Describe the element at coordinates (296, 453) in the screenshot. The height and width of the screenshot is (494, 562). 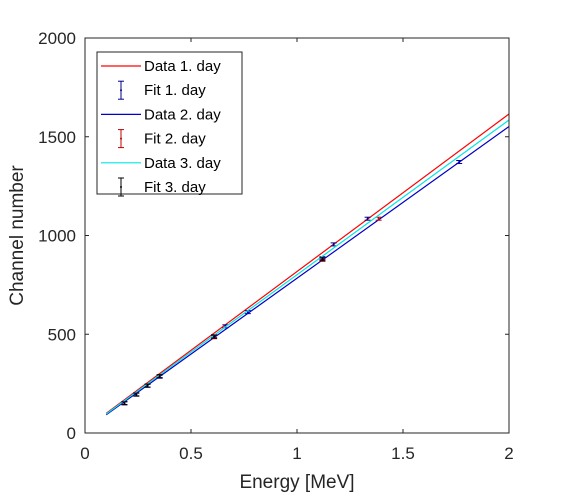
I see `x-tick-label: 1` at that location.